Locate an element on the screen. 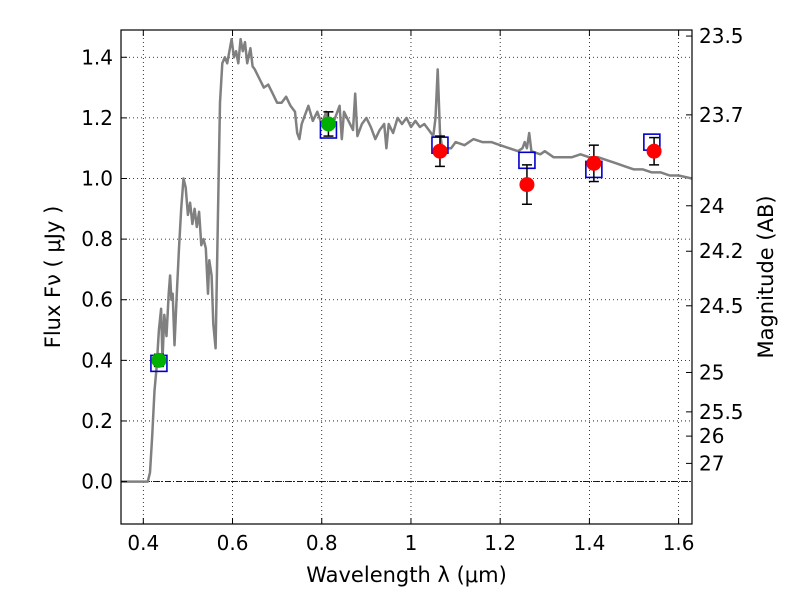 Image resolution: width=800 pixels, height=600 pixels. y-tick-label: 0.2 is located at coordinates (97, 421).